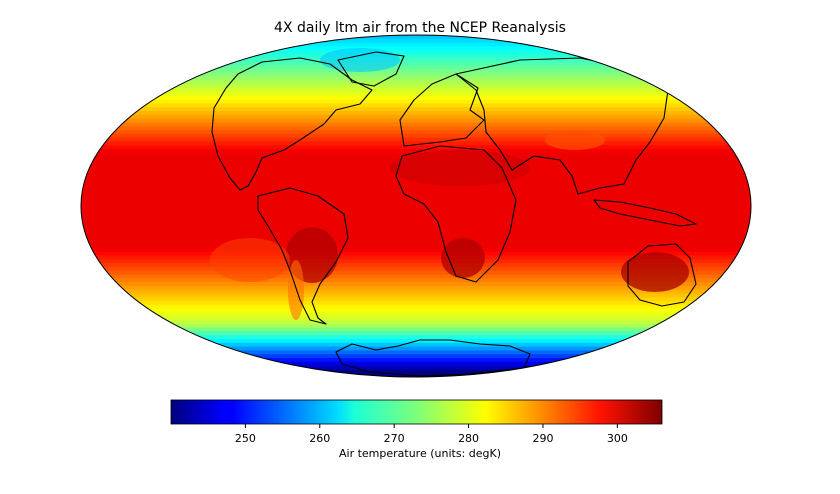 This screenshot has height=494, width=840. Describe the element at coordinates (463, 258) in the screenshot. I see `warm-region-southern-africa` at that location.